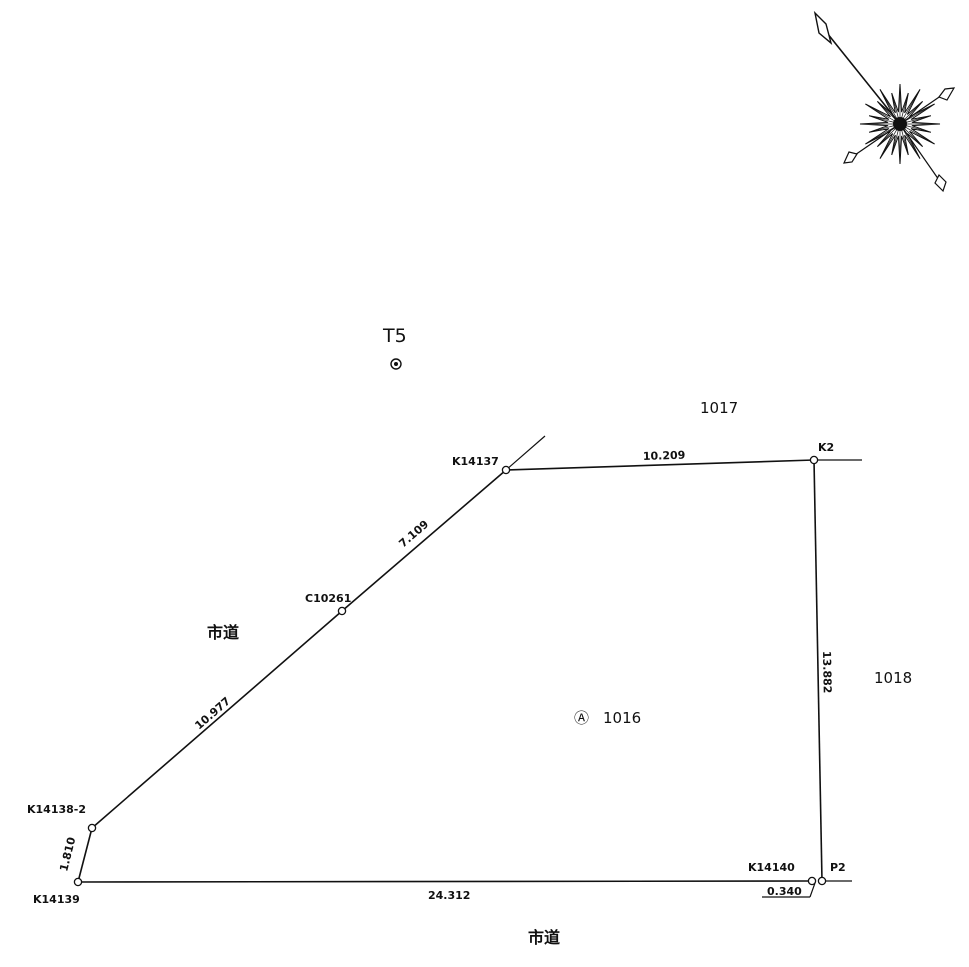  What do you see at coordinates (212, 714) in the screenshot?
I see `distance-k14138-c10261: 10.977` at bounding box center [212, 714].